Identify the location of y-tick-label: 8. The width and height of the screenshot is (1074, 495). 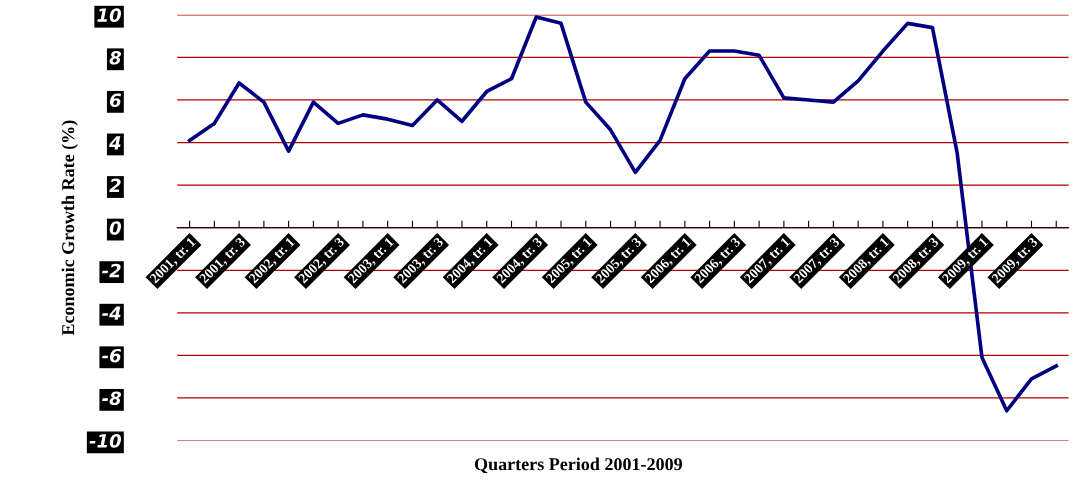
(115, 57).